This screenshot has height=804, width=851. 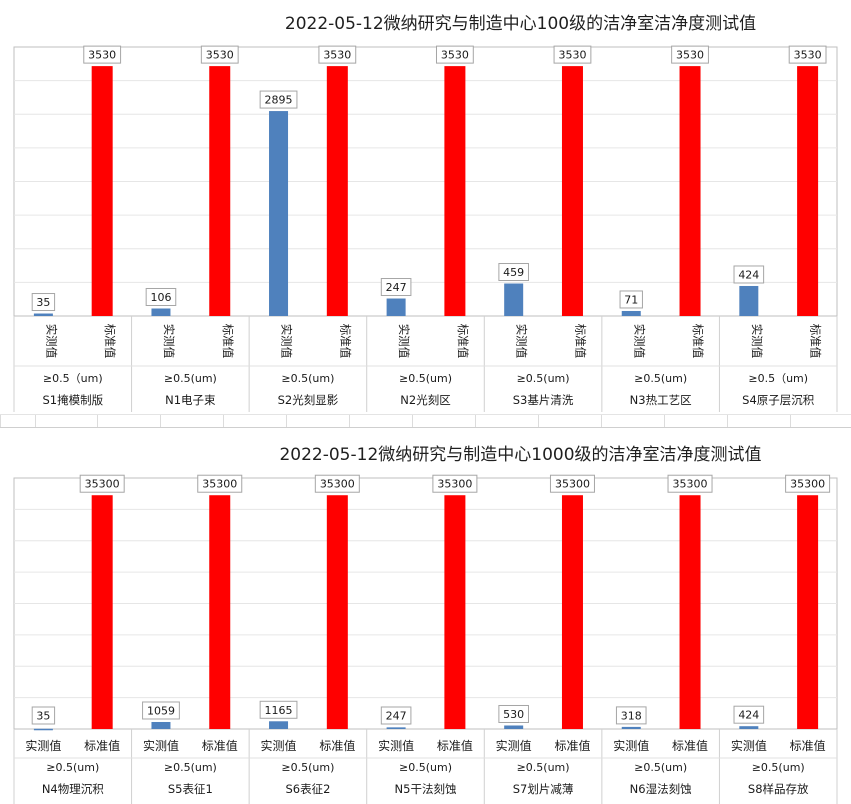 What do you see at coordinates (72, 400) in the screenshot?
I see `area-tick-label: S1掩模制版` at bounding box center [72, 400].